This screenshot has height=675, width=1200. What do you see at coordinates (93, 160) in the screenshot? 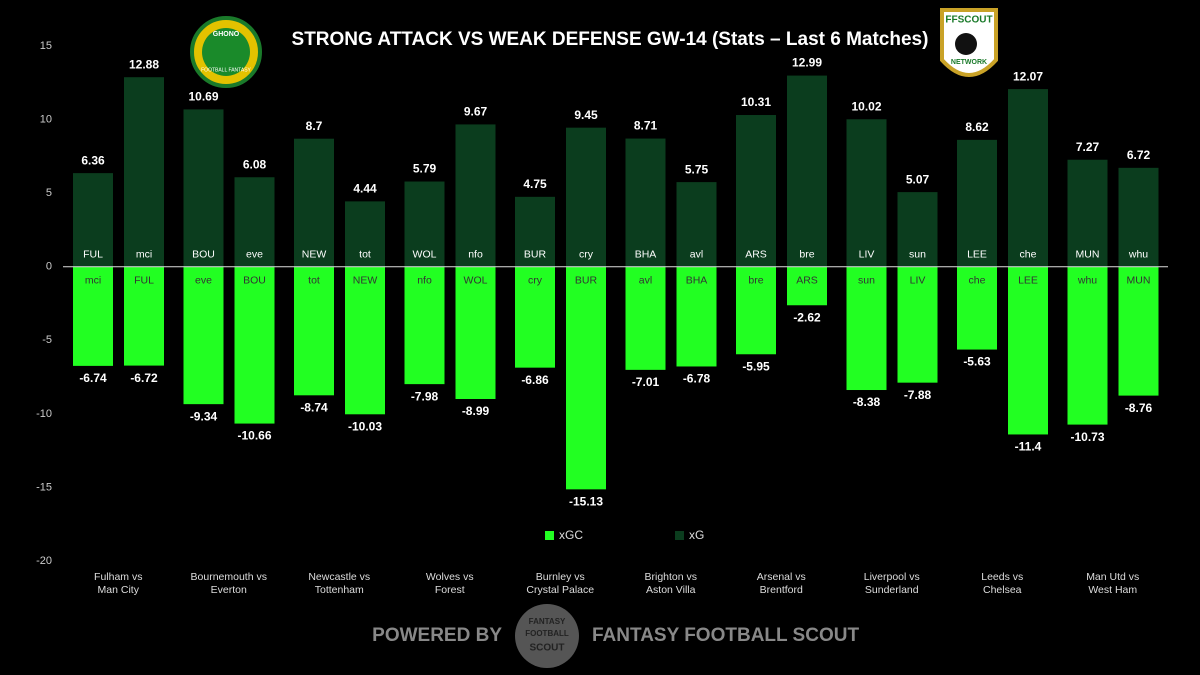
I see `value-label: 6.36` at bounding box center [93, 160].